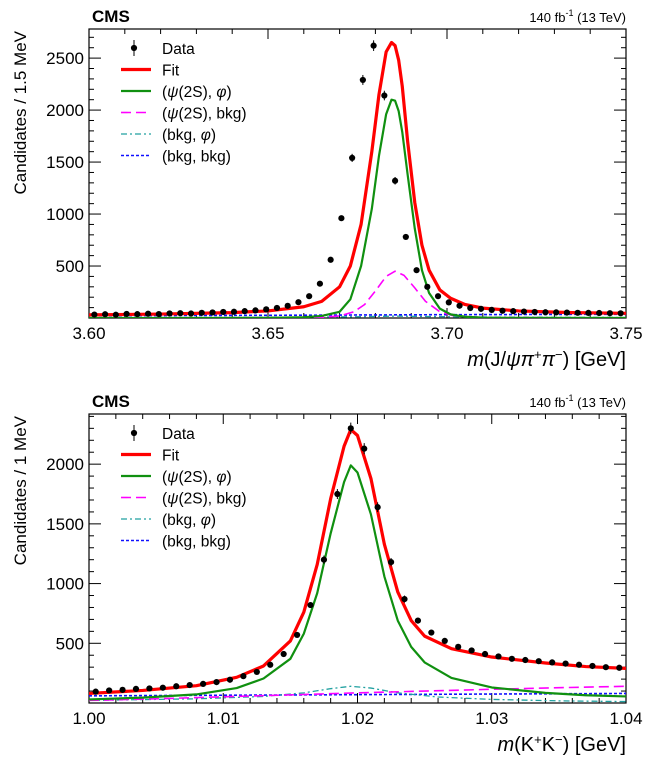 This screenshot has width=645, height=771. What do you see at coordinates (625, 718) in the screenshot?
I see `x-tick-label: 1.04` at bounding box center [625, 718].